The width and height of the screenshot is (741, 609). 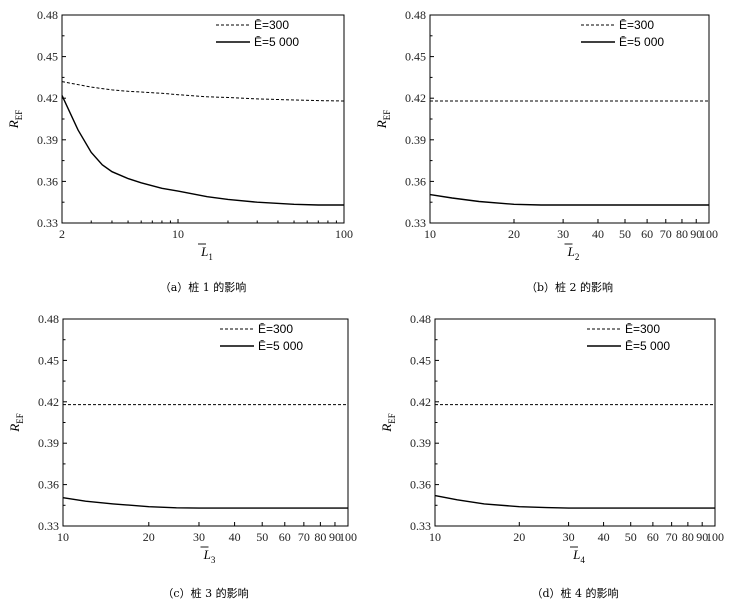 I want to click on x-axis-label: L1, so click(x=206, y=253).